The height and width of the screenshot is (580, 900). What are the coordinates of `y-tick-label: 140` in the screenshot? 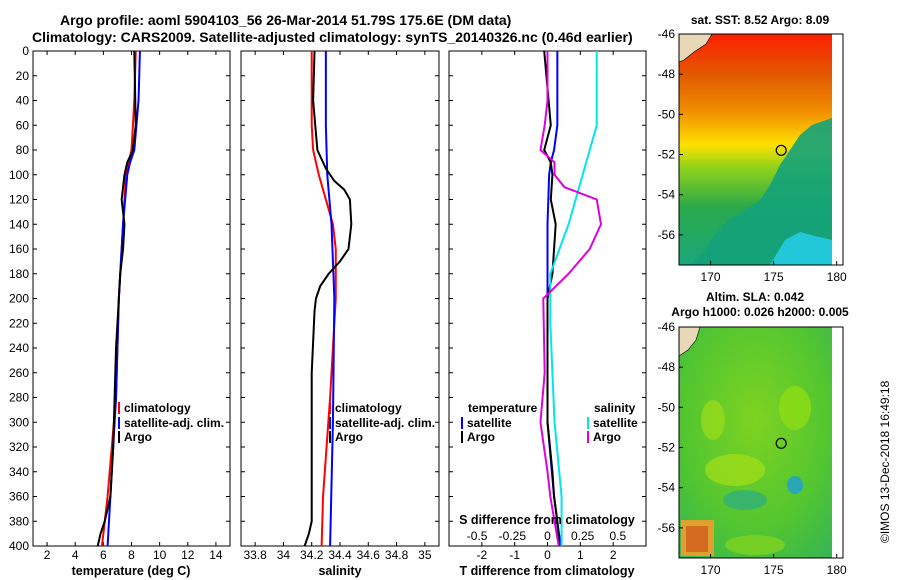 It's located at (19, 224).